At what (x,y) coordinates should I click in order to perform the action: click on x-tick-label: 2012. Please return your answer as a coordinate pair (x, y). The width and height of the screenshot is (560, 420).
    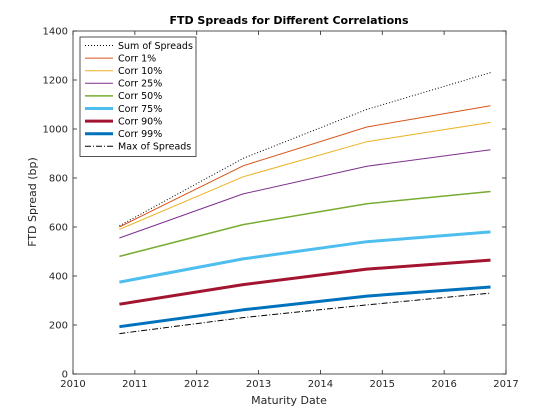
    Looking at the image, I should click on (196, 384).